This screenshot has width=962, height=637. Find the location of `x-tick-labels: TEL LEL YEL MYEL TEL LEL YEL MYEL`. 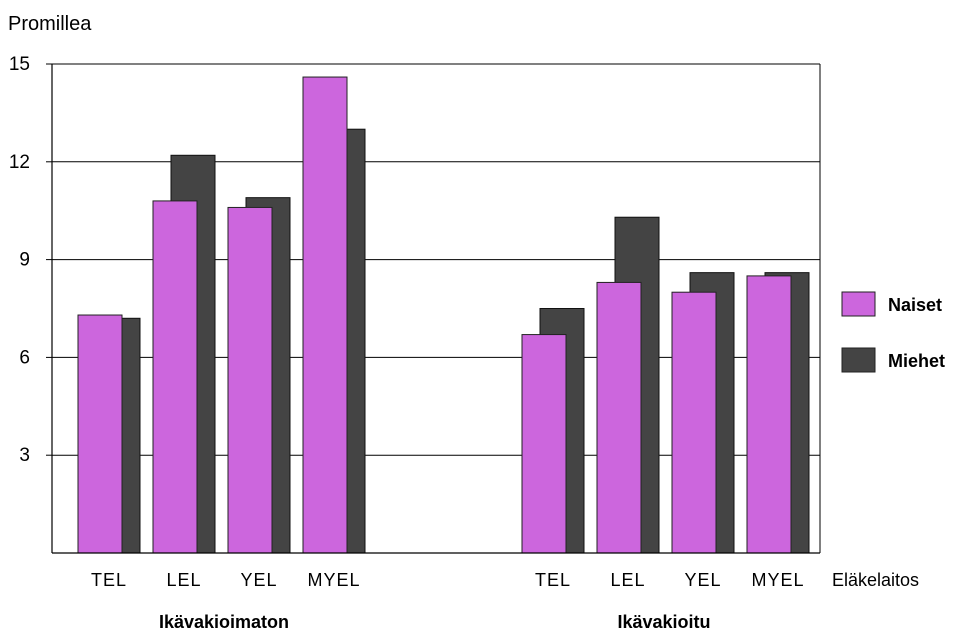

x-tick-labels: TEL LEL YEL MYEL TEL LEL YEL MYEL is located at coordinates (447, 580).